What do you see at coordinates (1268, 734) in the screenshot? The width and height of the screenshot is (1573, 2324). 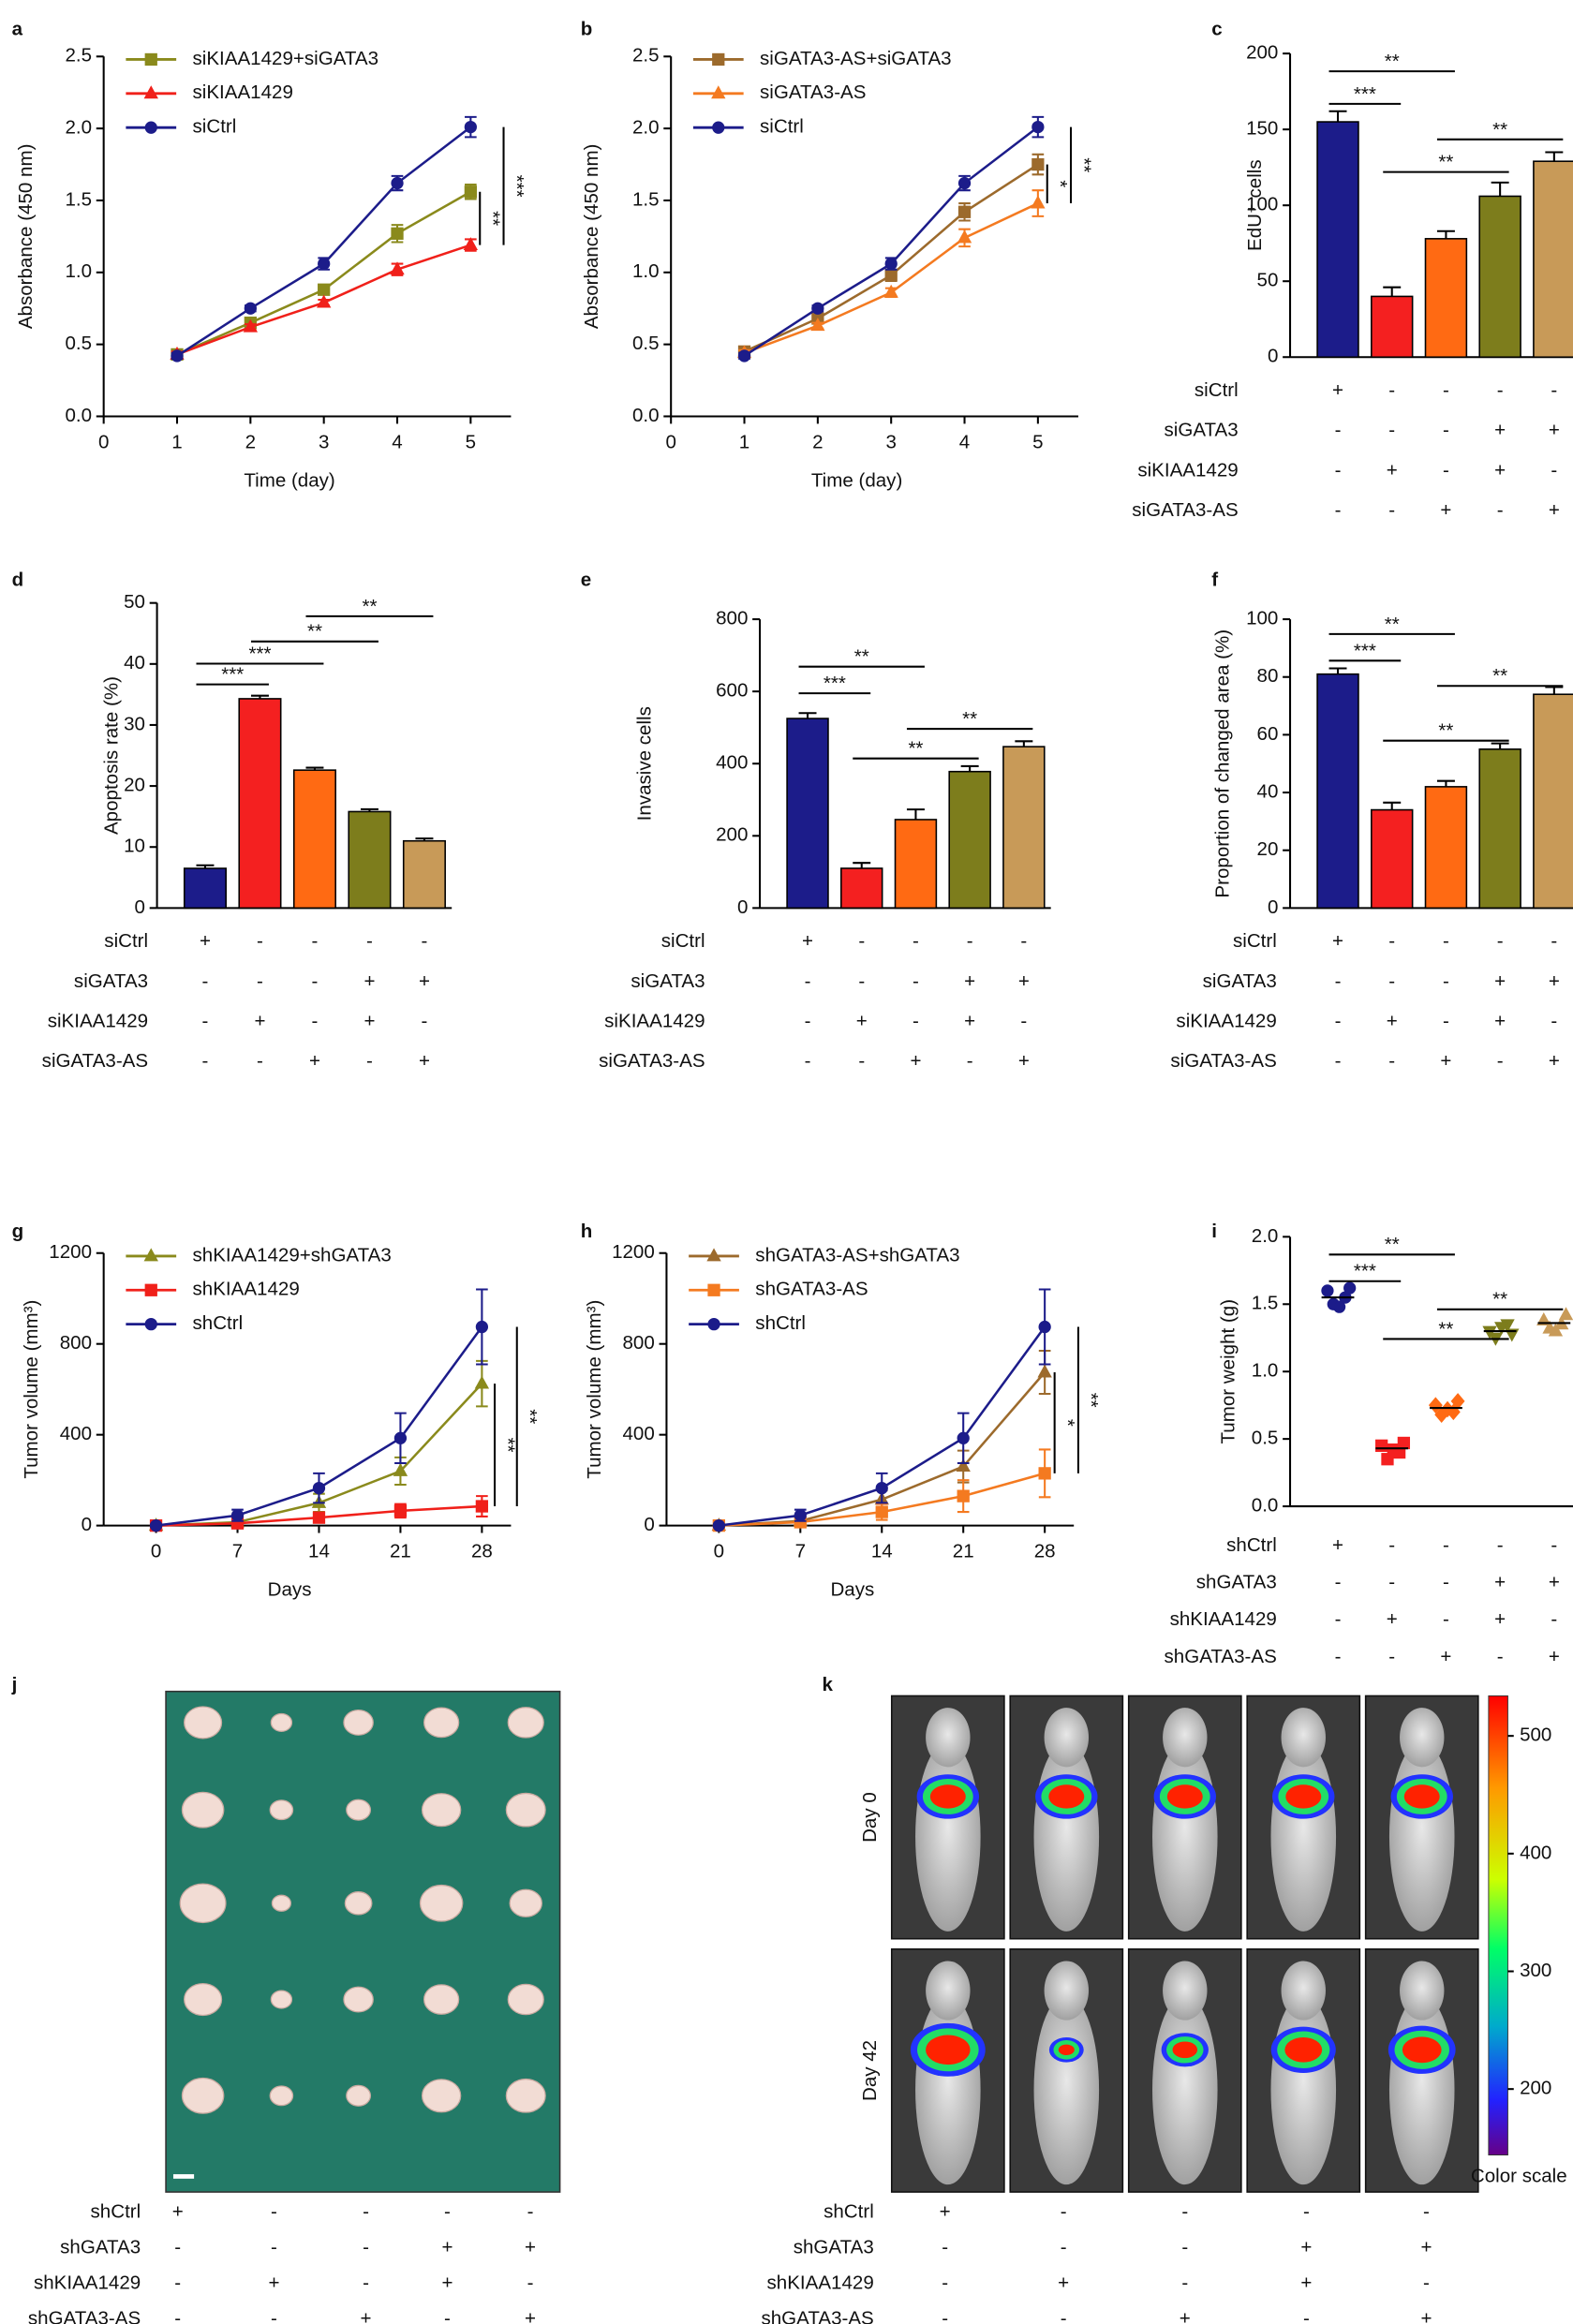 I see `y-tick-label: 60` at bounding box center [1268, 734].